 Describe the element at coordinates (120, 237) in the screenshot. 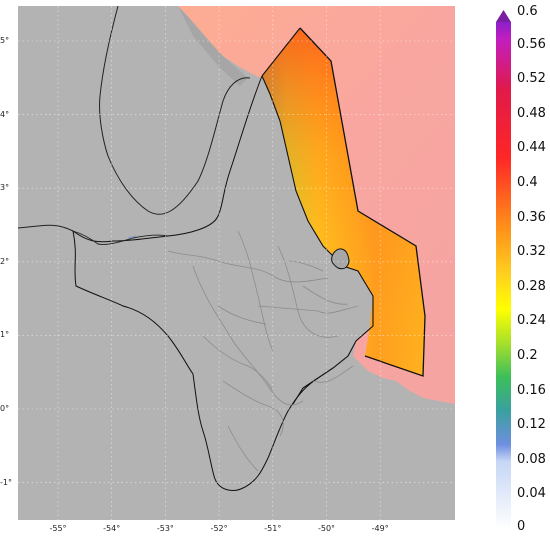

I see `river-north` at that location.